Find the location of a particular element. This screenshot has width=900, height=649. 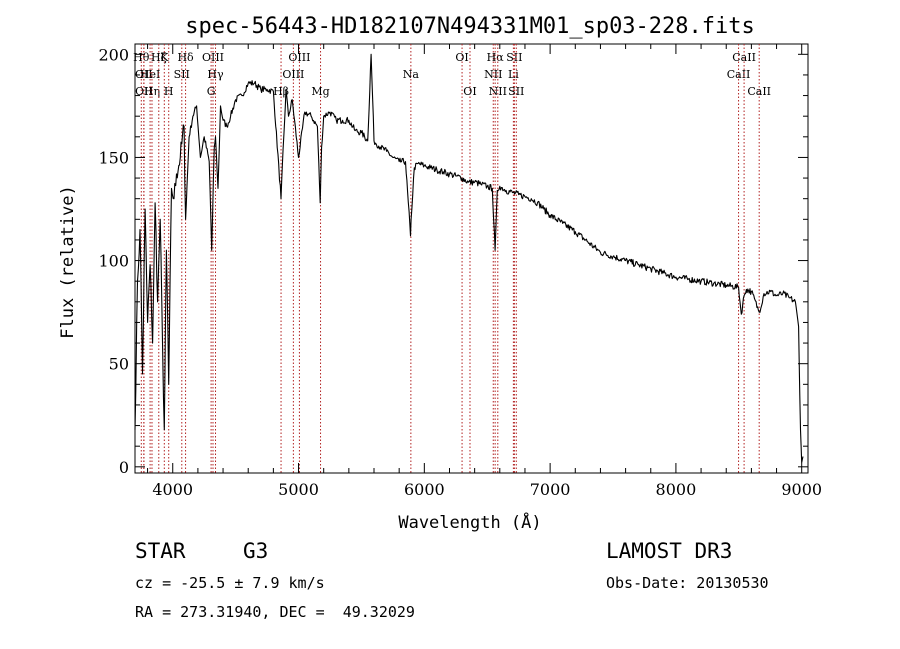

coordinates: RA = 273.31940, DEC = 49.32029 is located at coordinates (275, 612).